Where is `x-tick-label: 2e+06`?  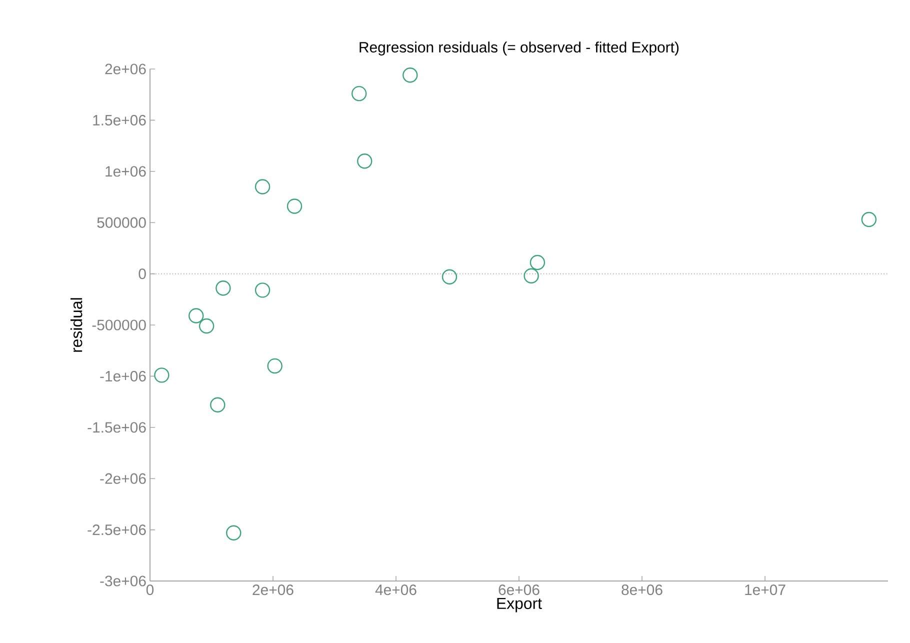
x-tick-label: 2e+06 is located at coordinates (273, 590).